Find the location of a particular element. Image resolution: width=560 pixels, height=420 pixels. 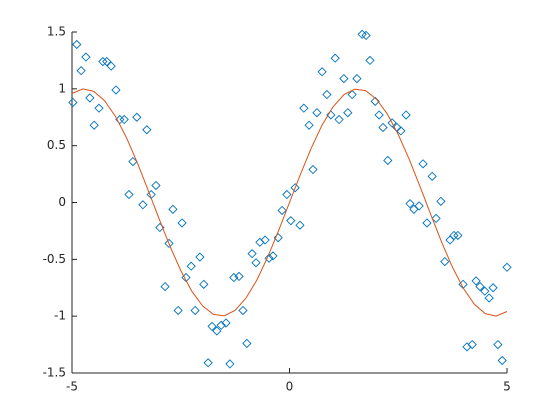

y-tick-label: -1.5 is located at coordinates (54, 373).